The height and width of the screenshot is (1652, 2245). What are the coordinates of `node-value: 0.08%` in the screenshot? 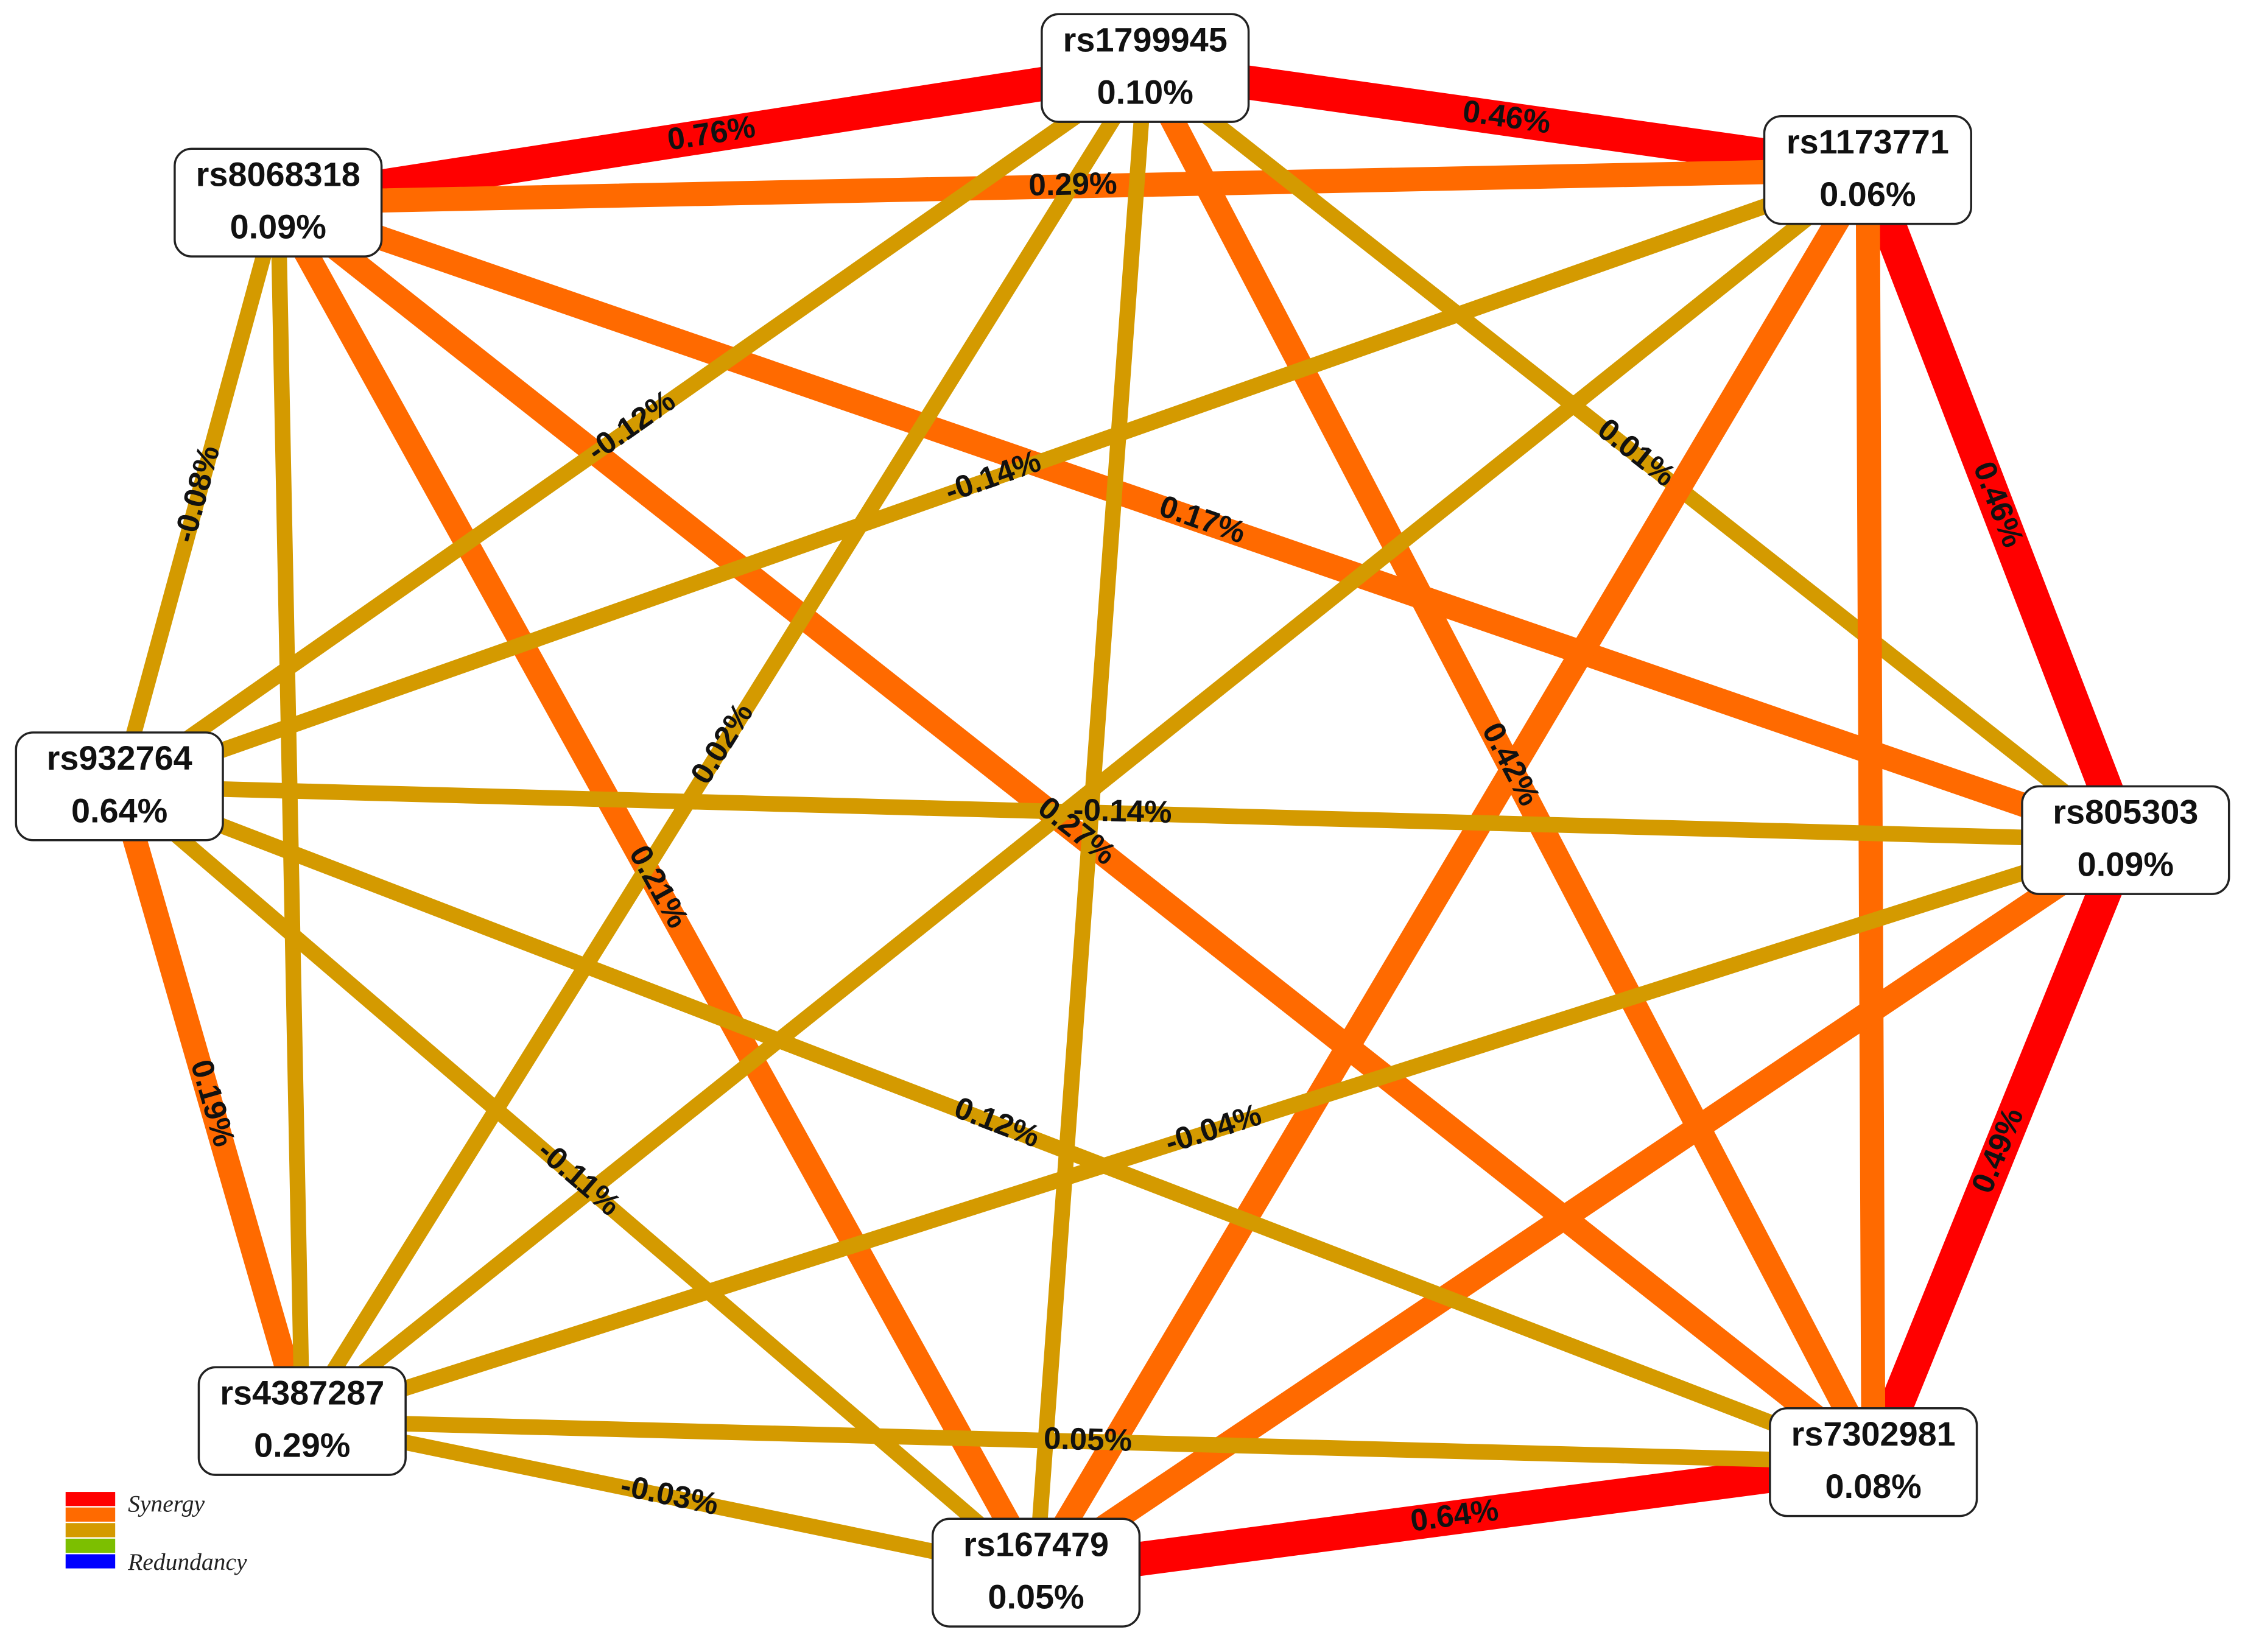 It's located at (1874, 1486).